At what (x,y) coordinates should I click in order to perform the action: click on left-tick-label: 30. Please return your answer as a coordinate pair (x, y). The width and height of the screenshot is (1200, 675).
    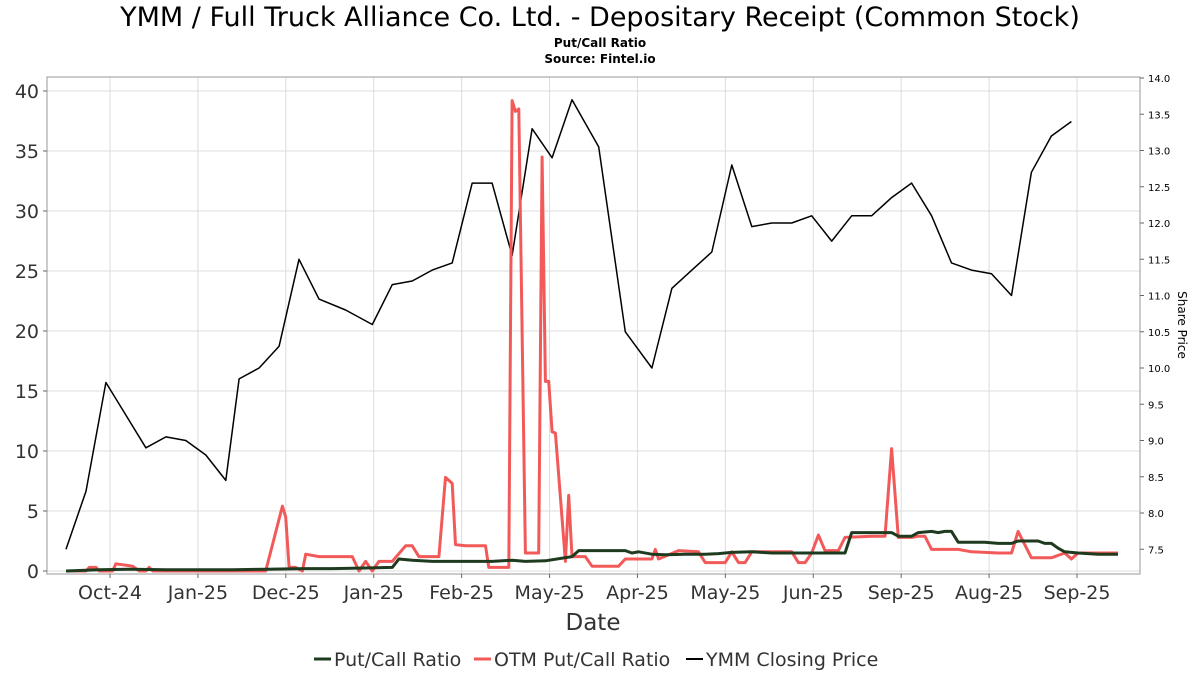
    Looking at the image, I should click on (27, 212).